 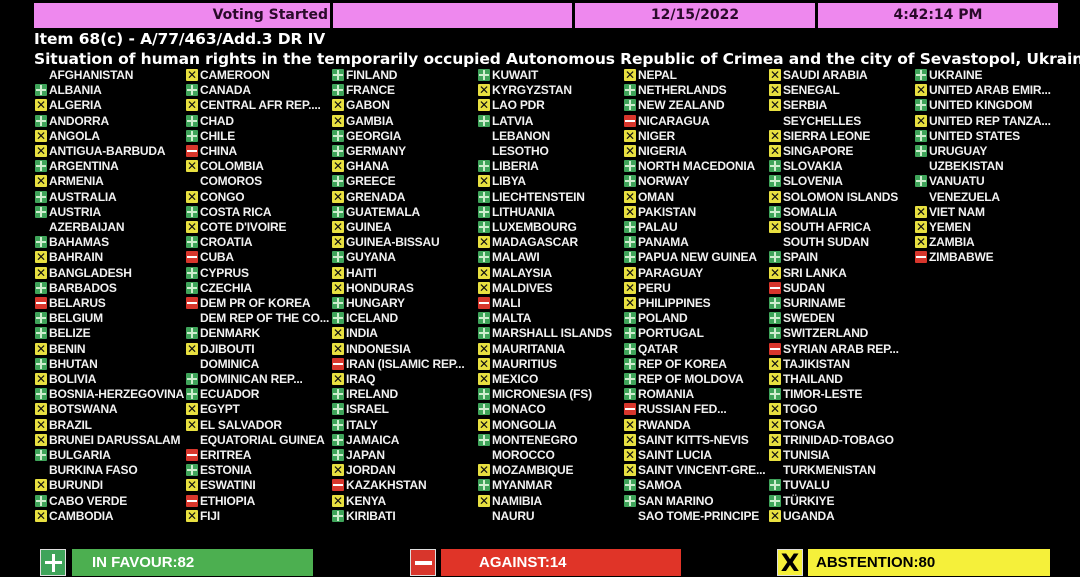 I want to click on country-name: VENEZUELA, so click(x=964, y=196).